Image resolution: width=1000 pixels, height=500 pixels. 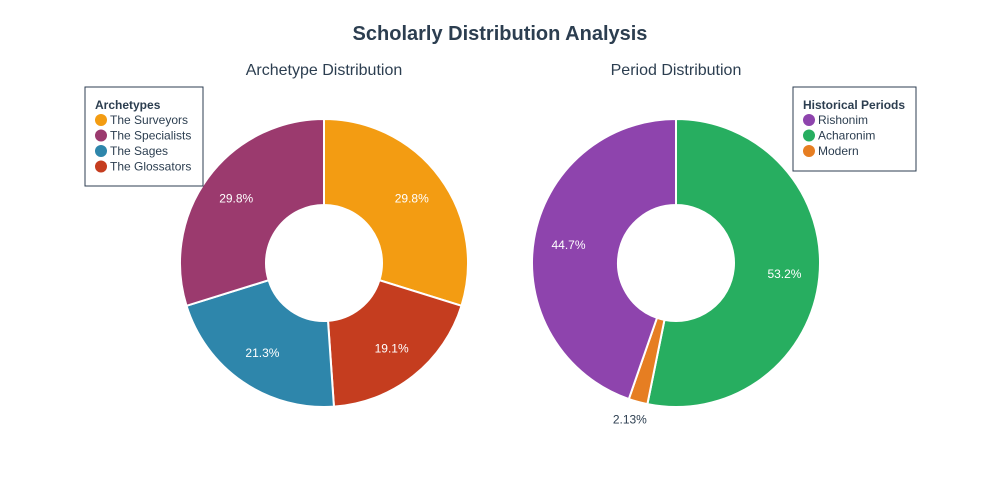 What do you see at coordinates (843, 120) in the screenshot?
I see `period-legend-label-rishonim: Rishonim` at bounding box center [843, 120].